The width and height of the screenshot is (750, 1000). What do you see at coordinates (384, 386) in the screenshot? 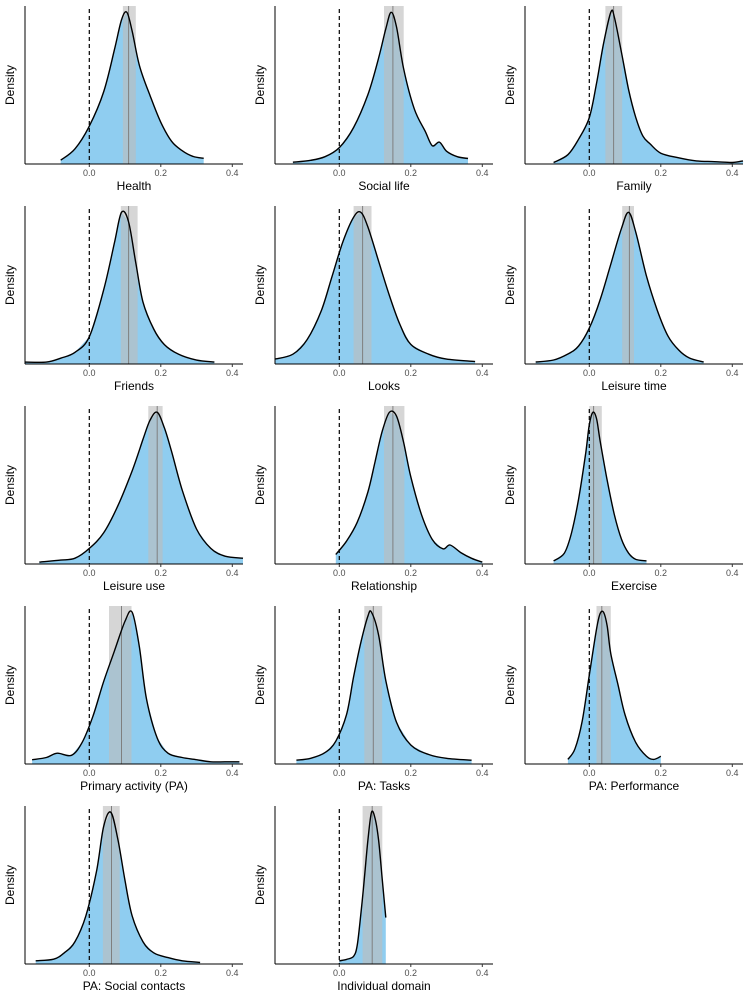
I see `panel-label: Looks` at bounding box center [384, 386].